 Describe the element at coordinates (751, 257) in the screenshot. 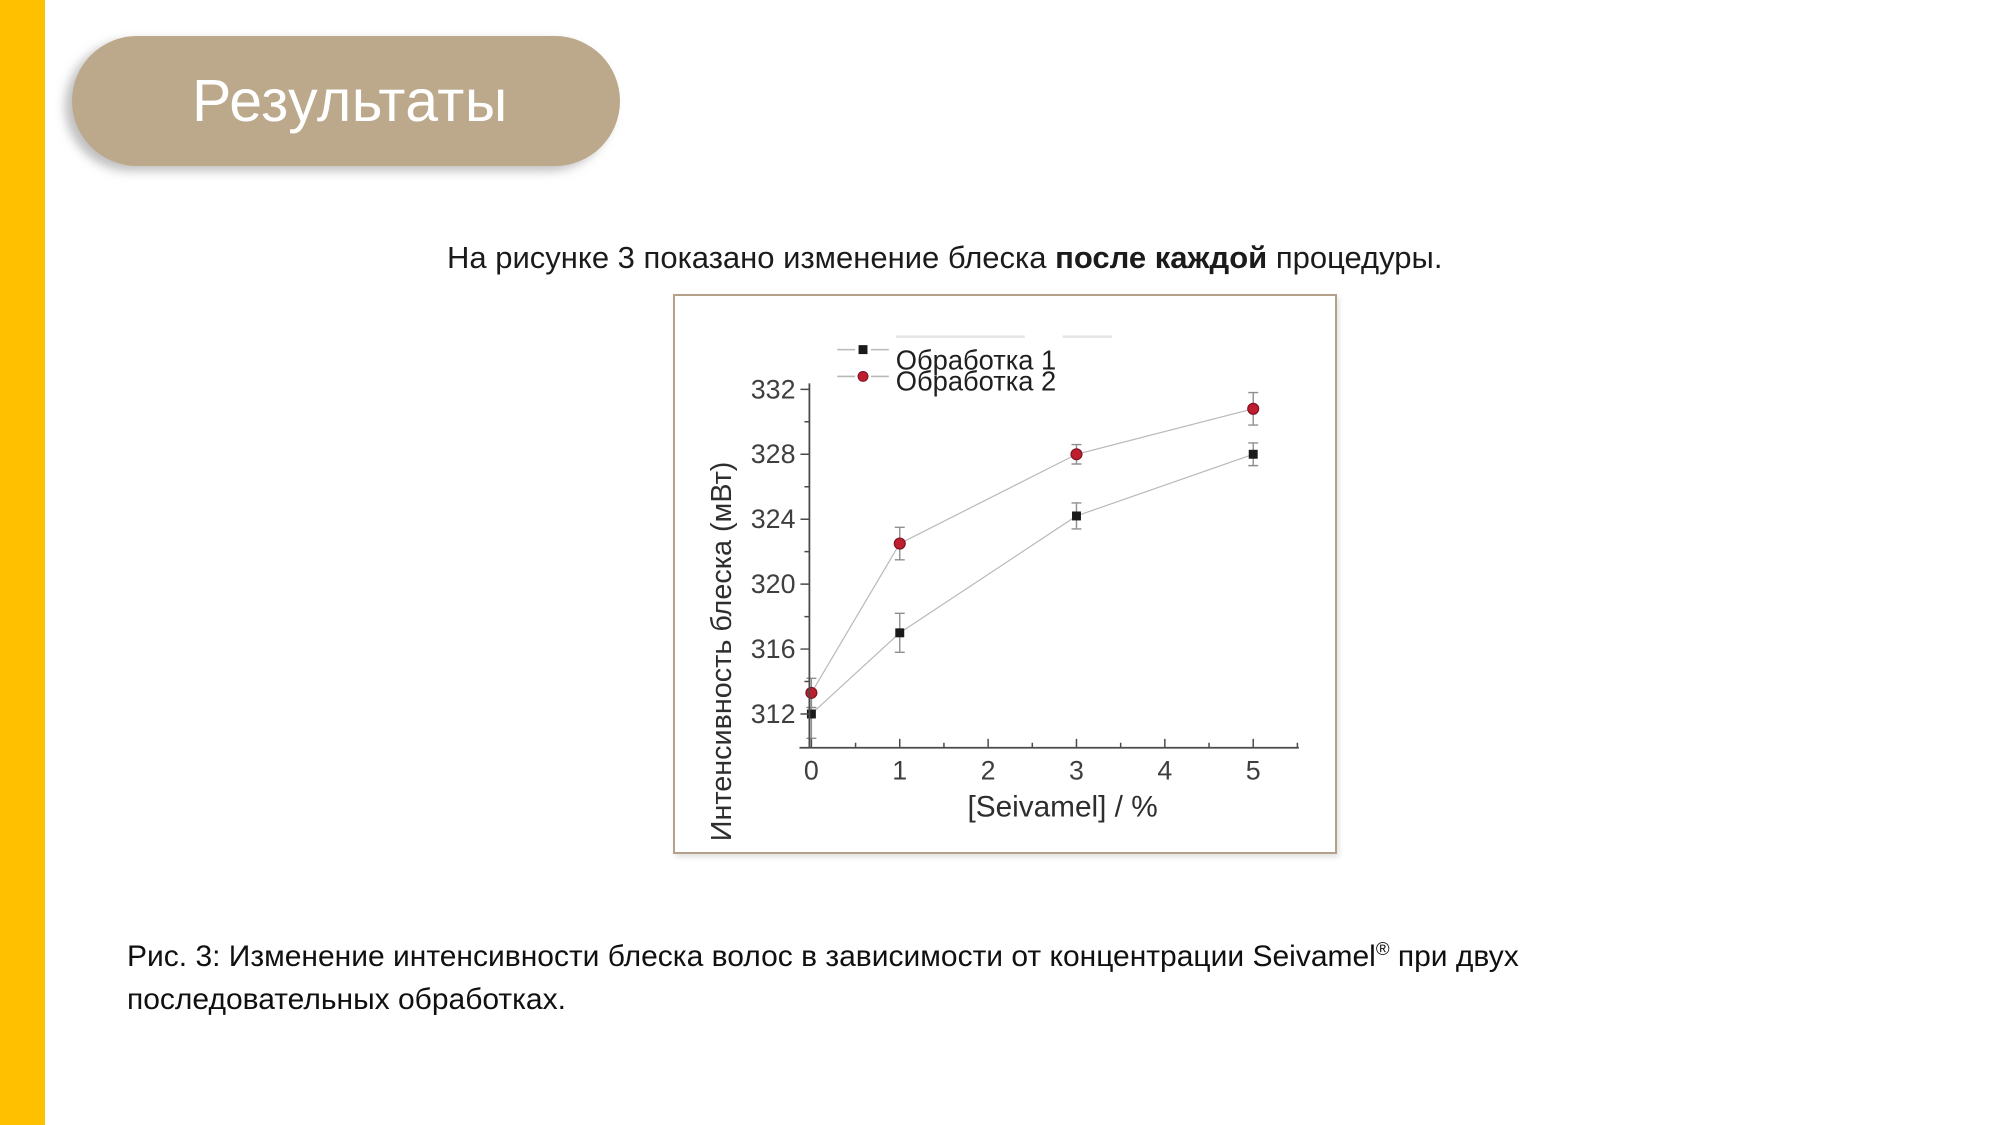

I see `intro-pre: На рисунке 3 показано изменение блеска` at that location.